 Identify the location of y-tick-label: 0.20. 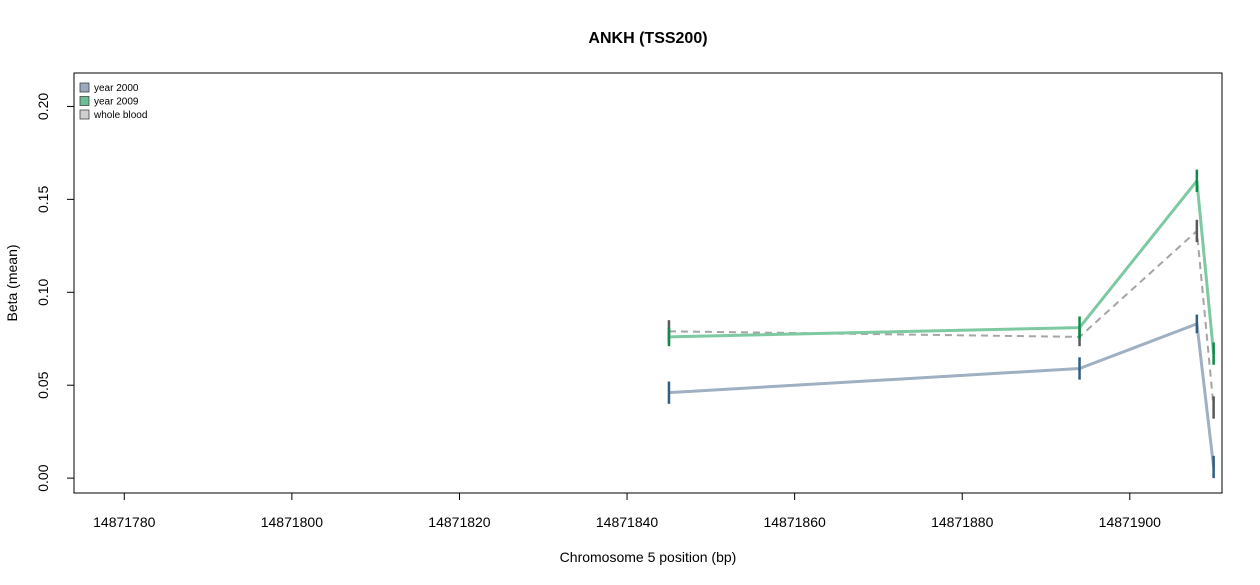
(43, 106).